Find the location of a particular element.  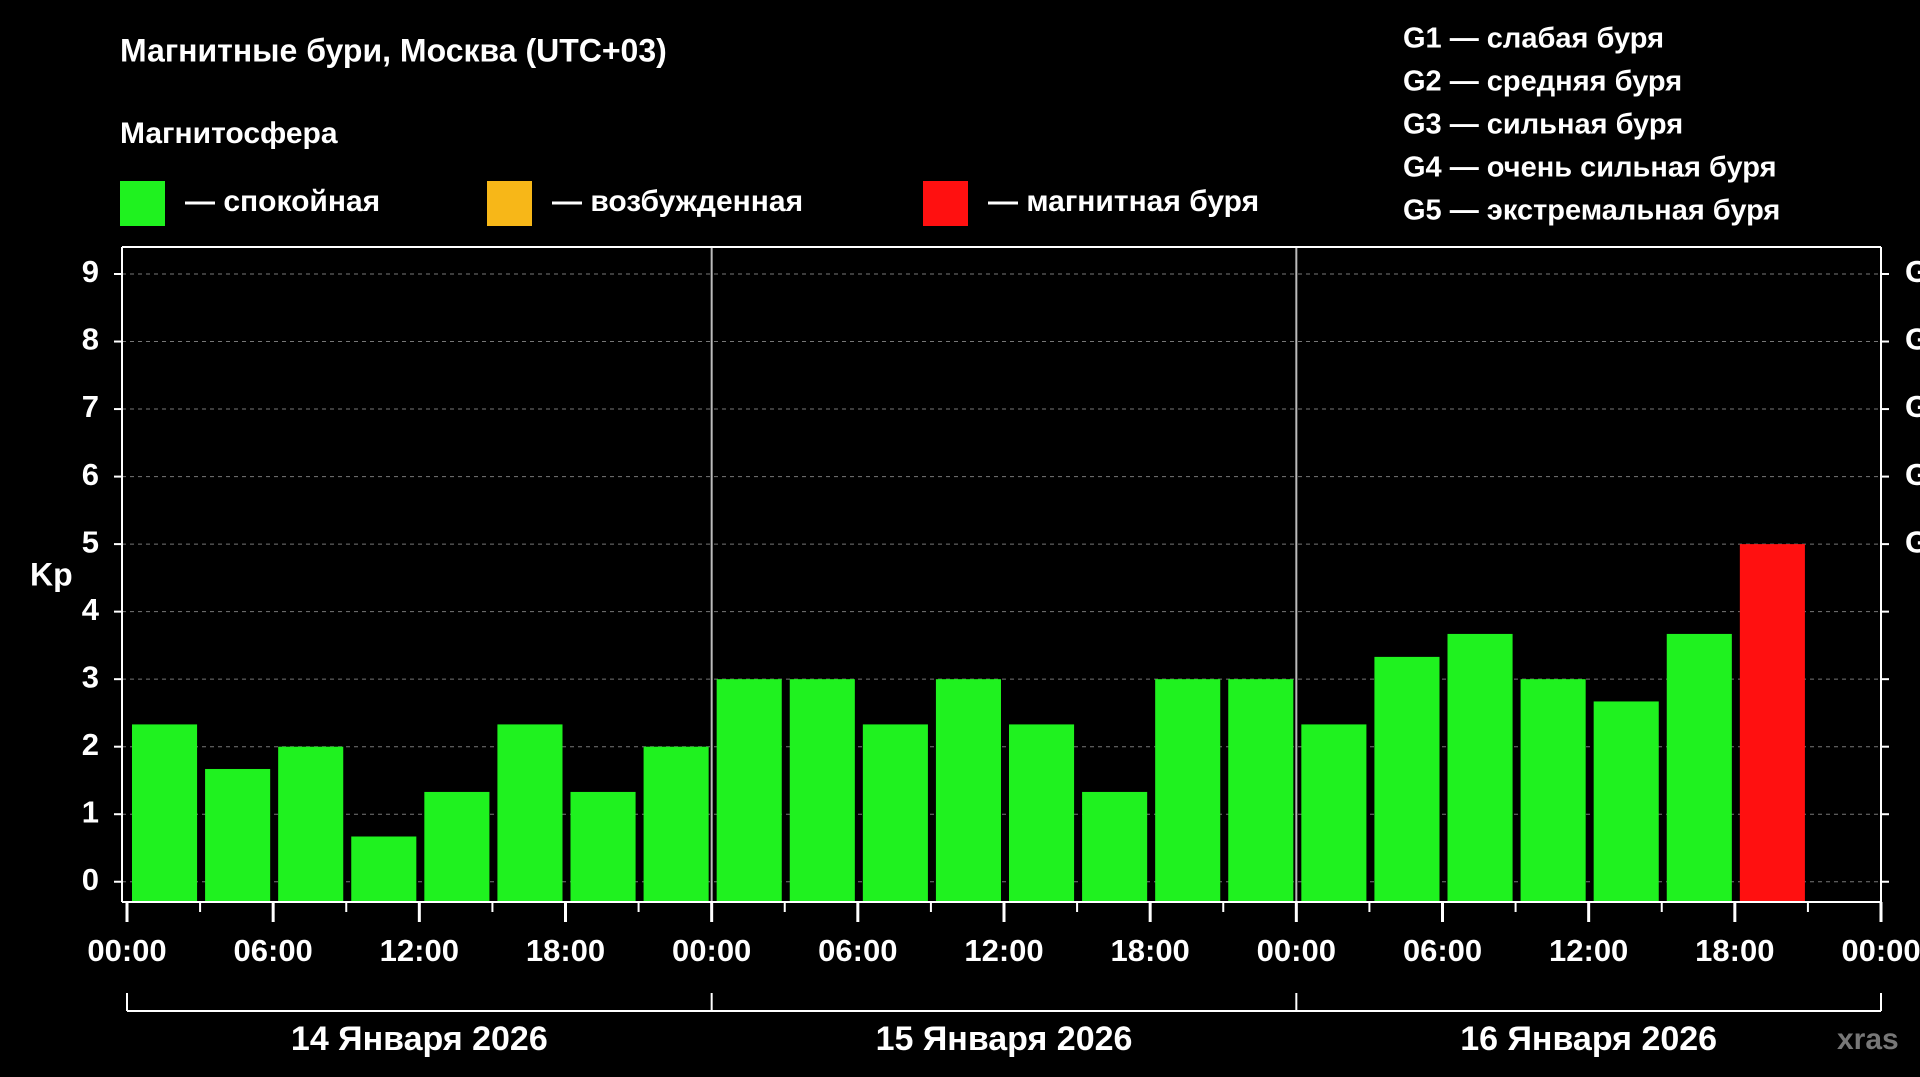

day-label: 15 Января 2026 is located at coordinates (1004, 1039).